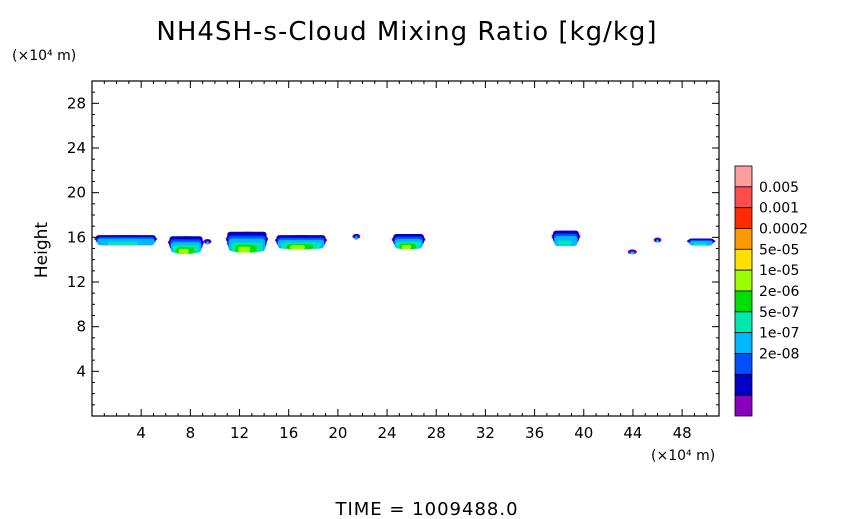 This screenshot has width=854, height=519. Describe the element at coordinates (387, 433) in the screenshot. I see `x-tick-label: 24` at that location.